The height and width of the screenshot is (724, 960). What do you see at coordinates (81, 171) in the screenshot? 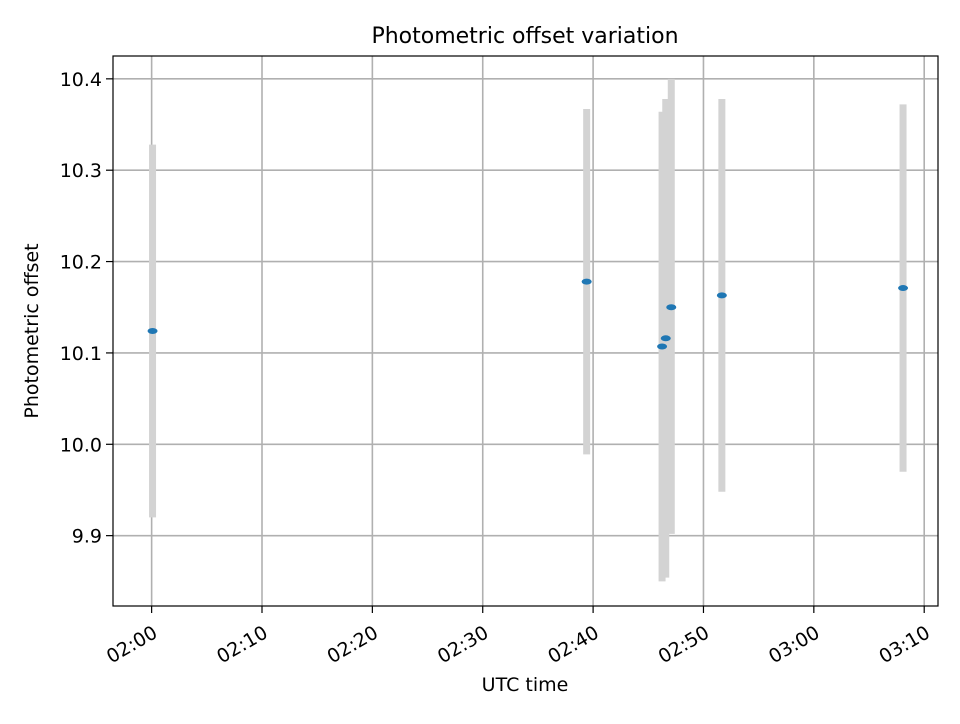
I see `y-tick-label: 10.3` at bounding box center [81, 171].